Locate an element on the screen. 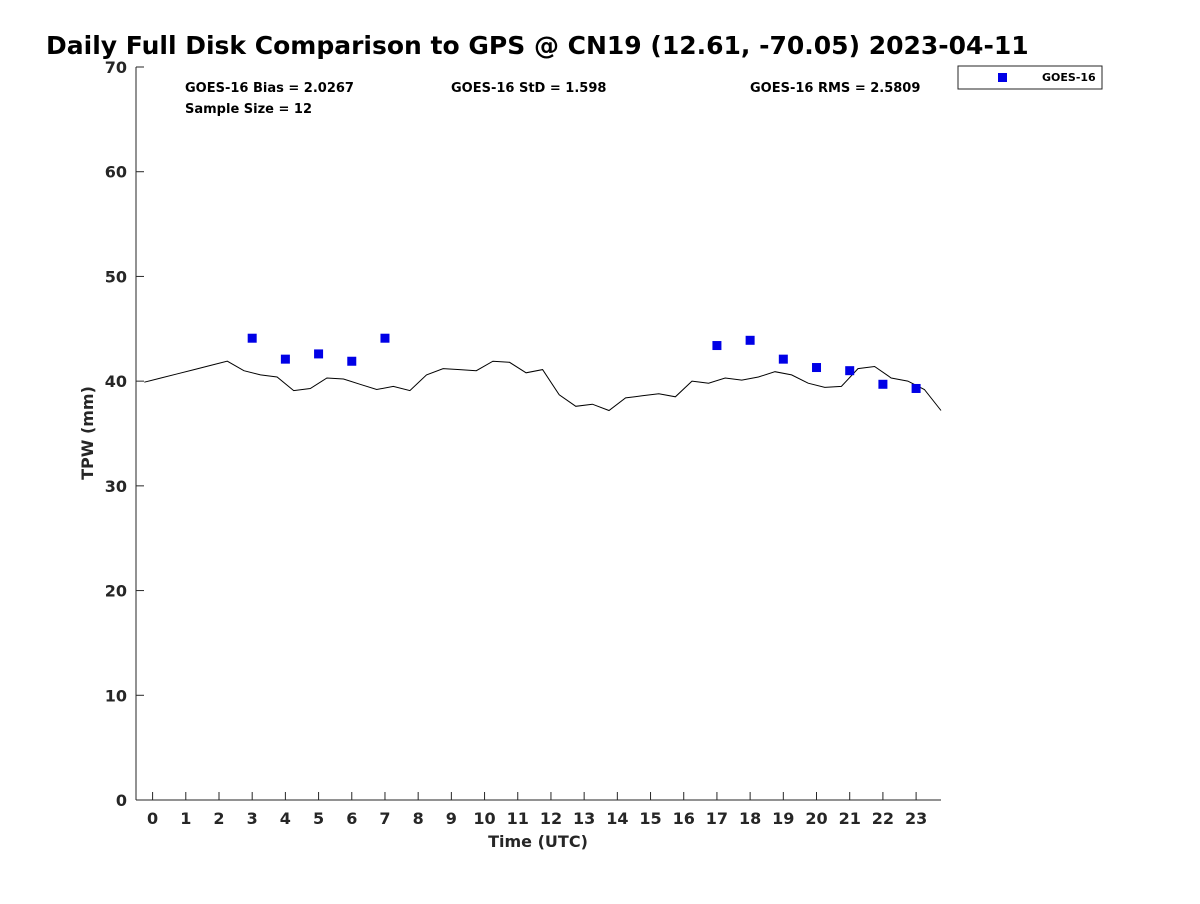  x-tick-label: 2 is located at coordinates (218, 818).